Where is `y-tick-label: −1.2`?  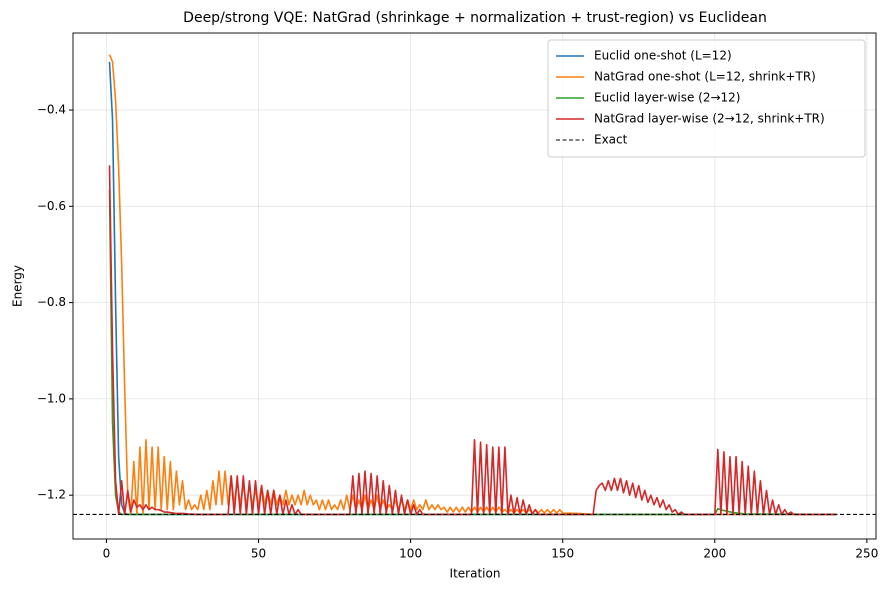 y-tick-label: −1.2 is located at coordinates (51, 495).